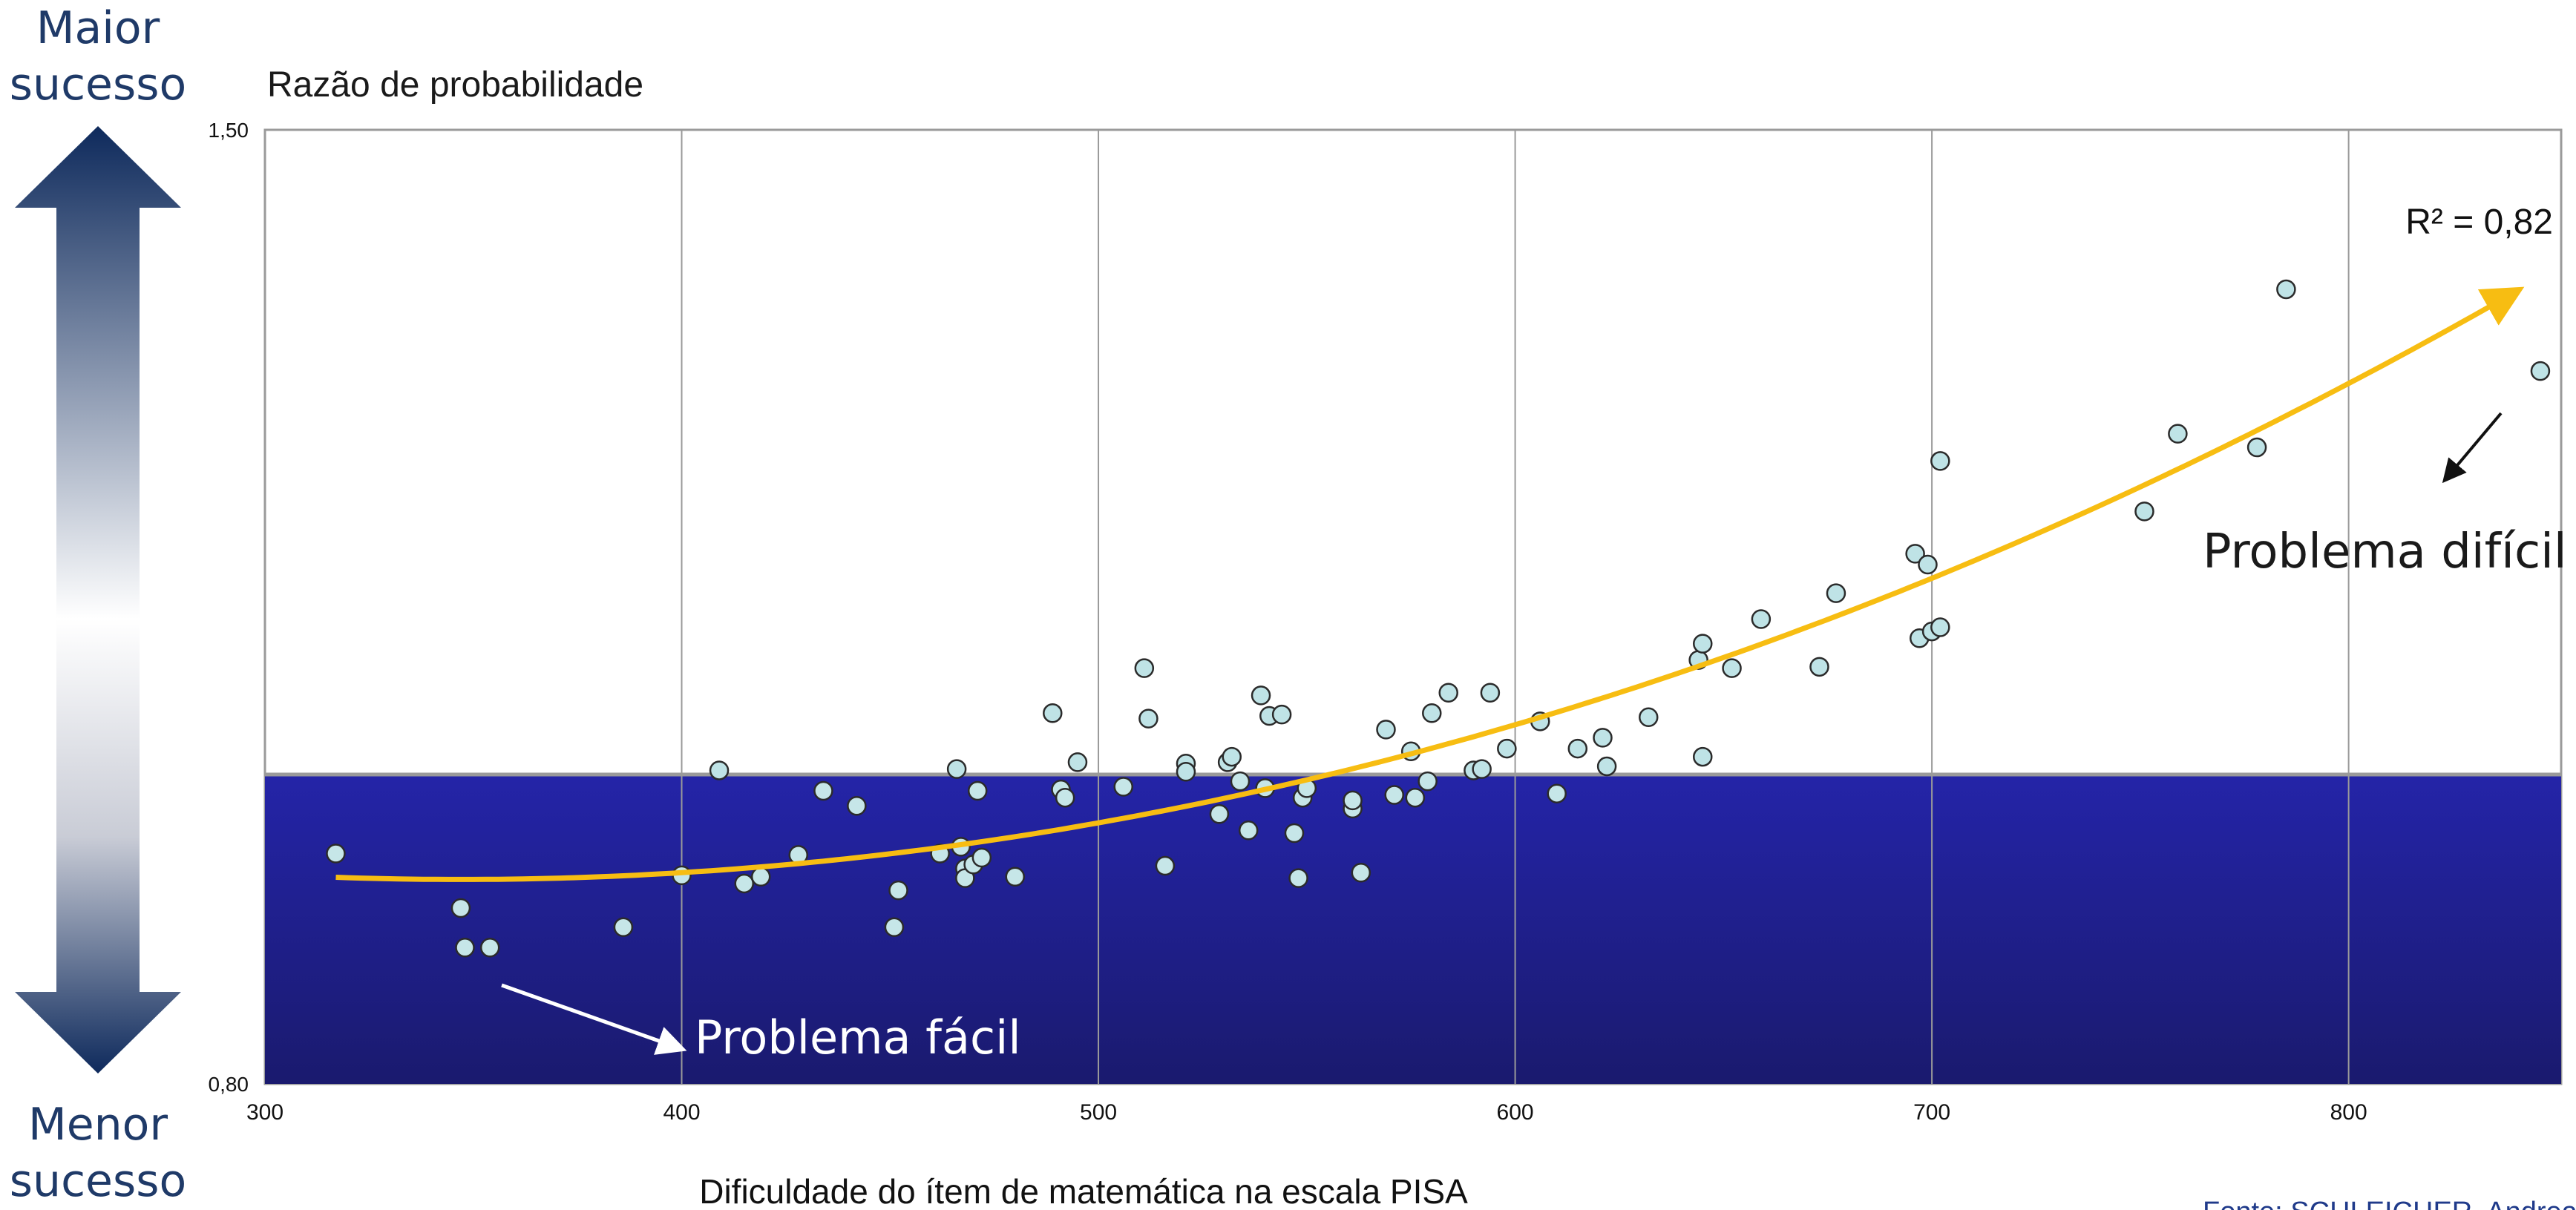 This screenshot has width=2576, height=1210. What do you see at coordinates (2479, 222) in the screenshot?
I see `r-squared-label: R² = 0,82` at bounding box center [2479, 222].